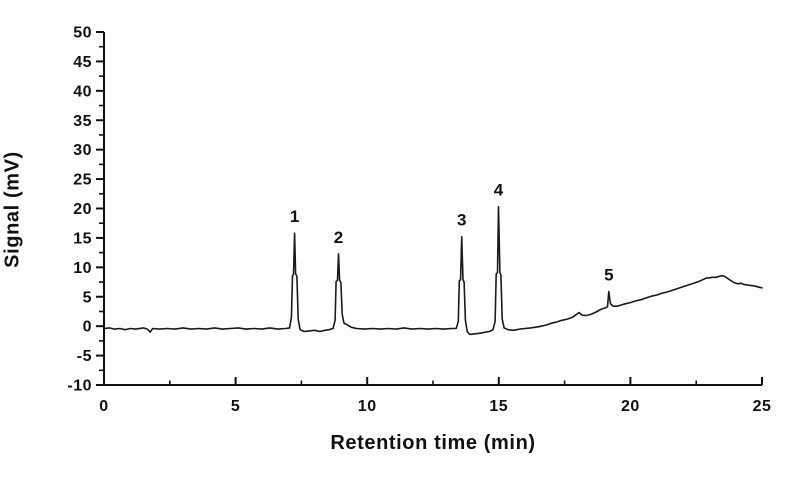 The image size is (800, 478). I want to click on peak-label-3: 3, so click(461, 220).